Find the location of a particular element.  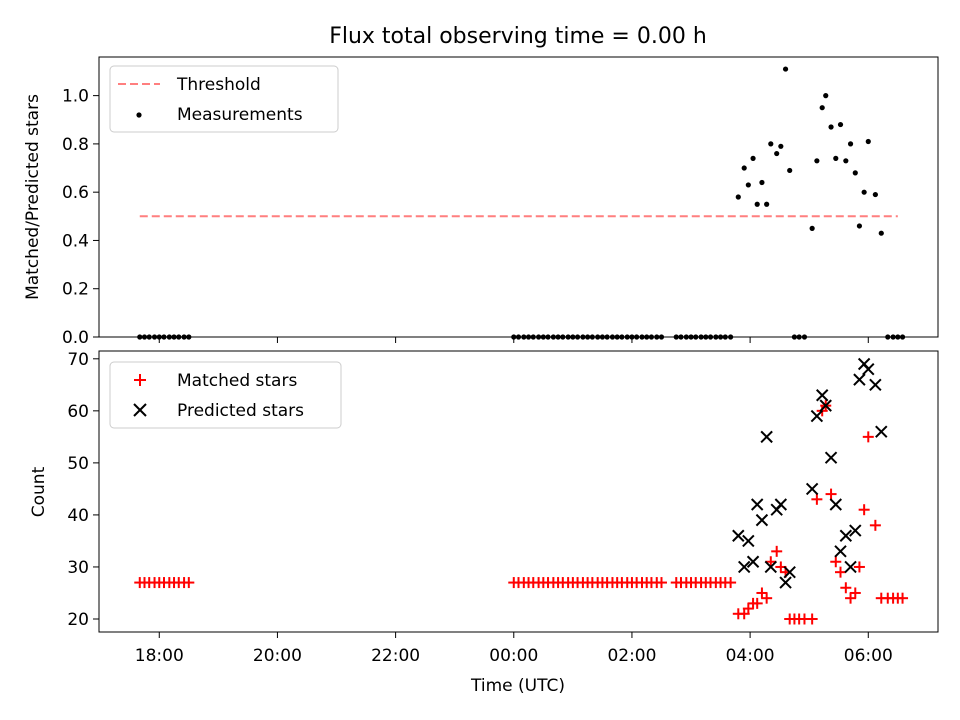

count-legend-box is located at coordinates (225, 395).